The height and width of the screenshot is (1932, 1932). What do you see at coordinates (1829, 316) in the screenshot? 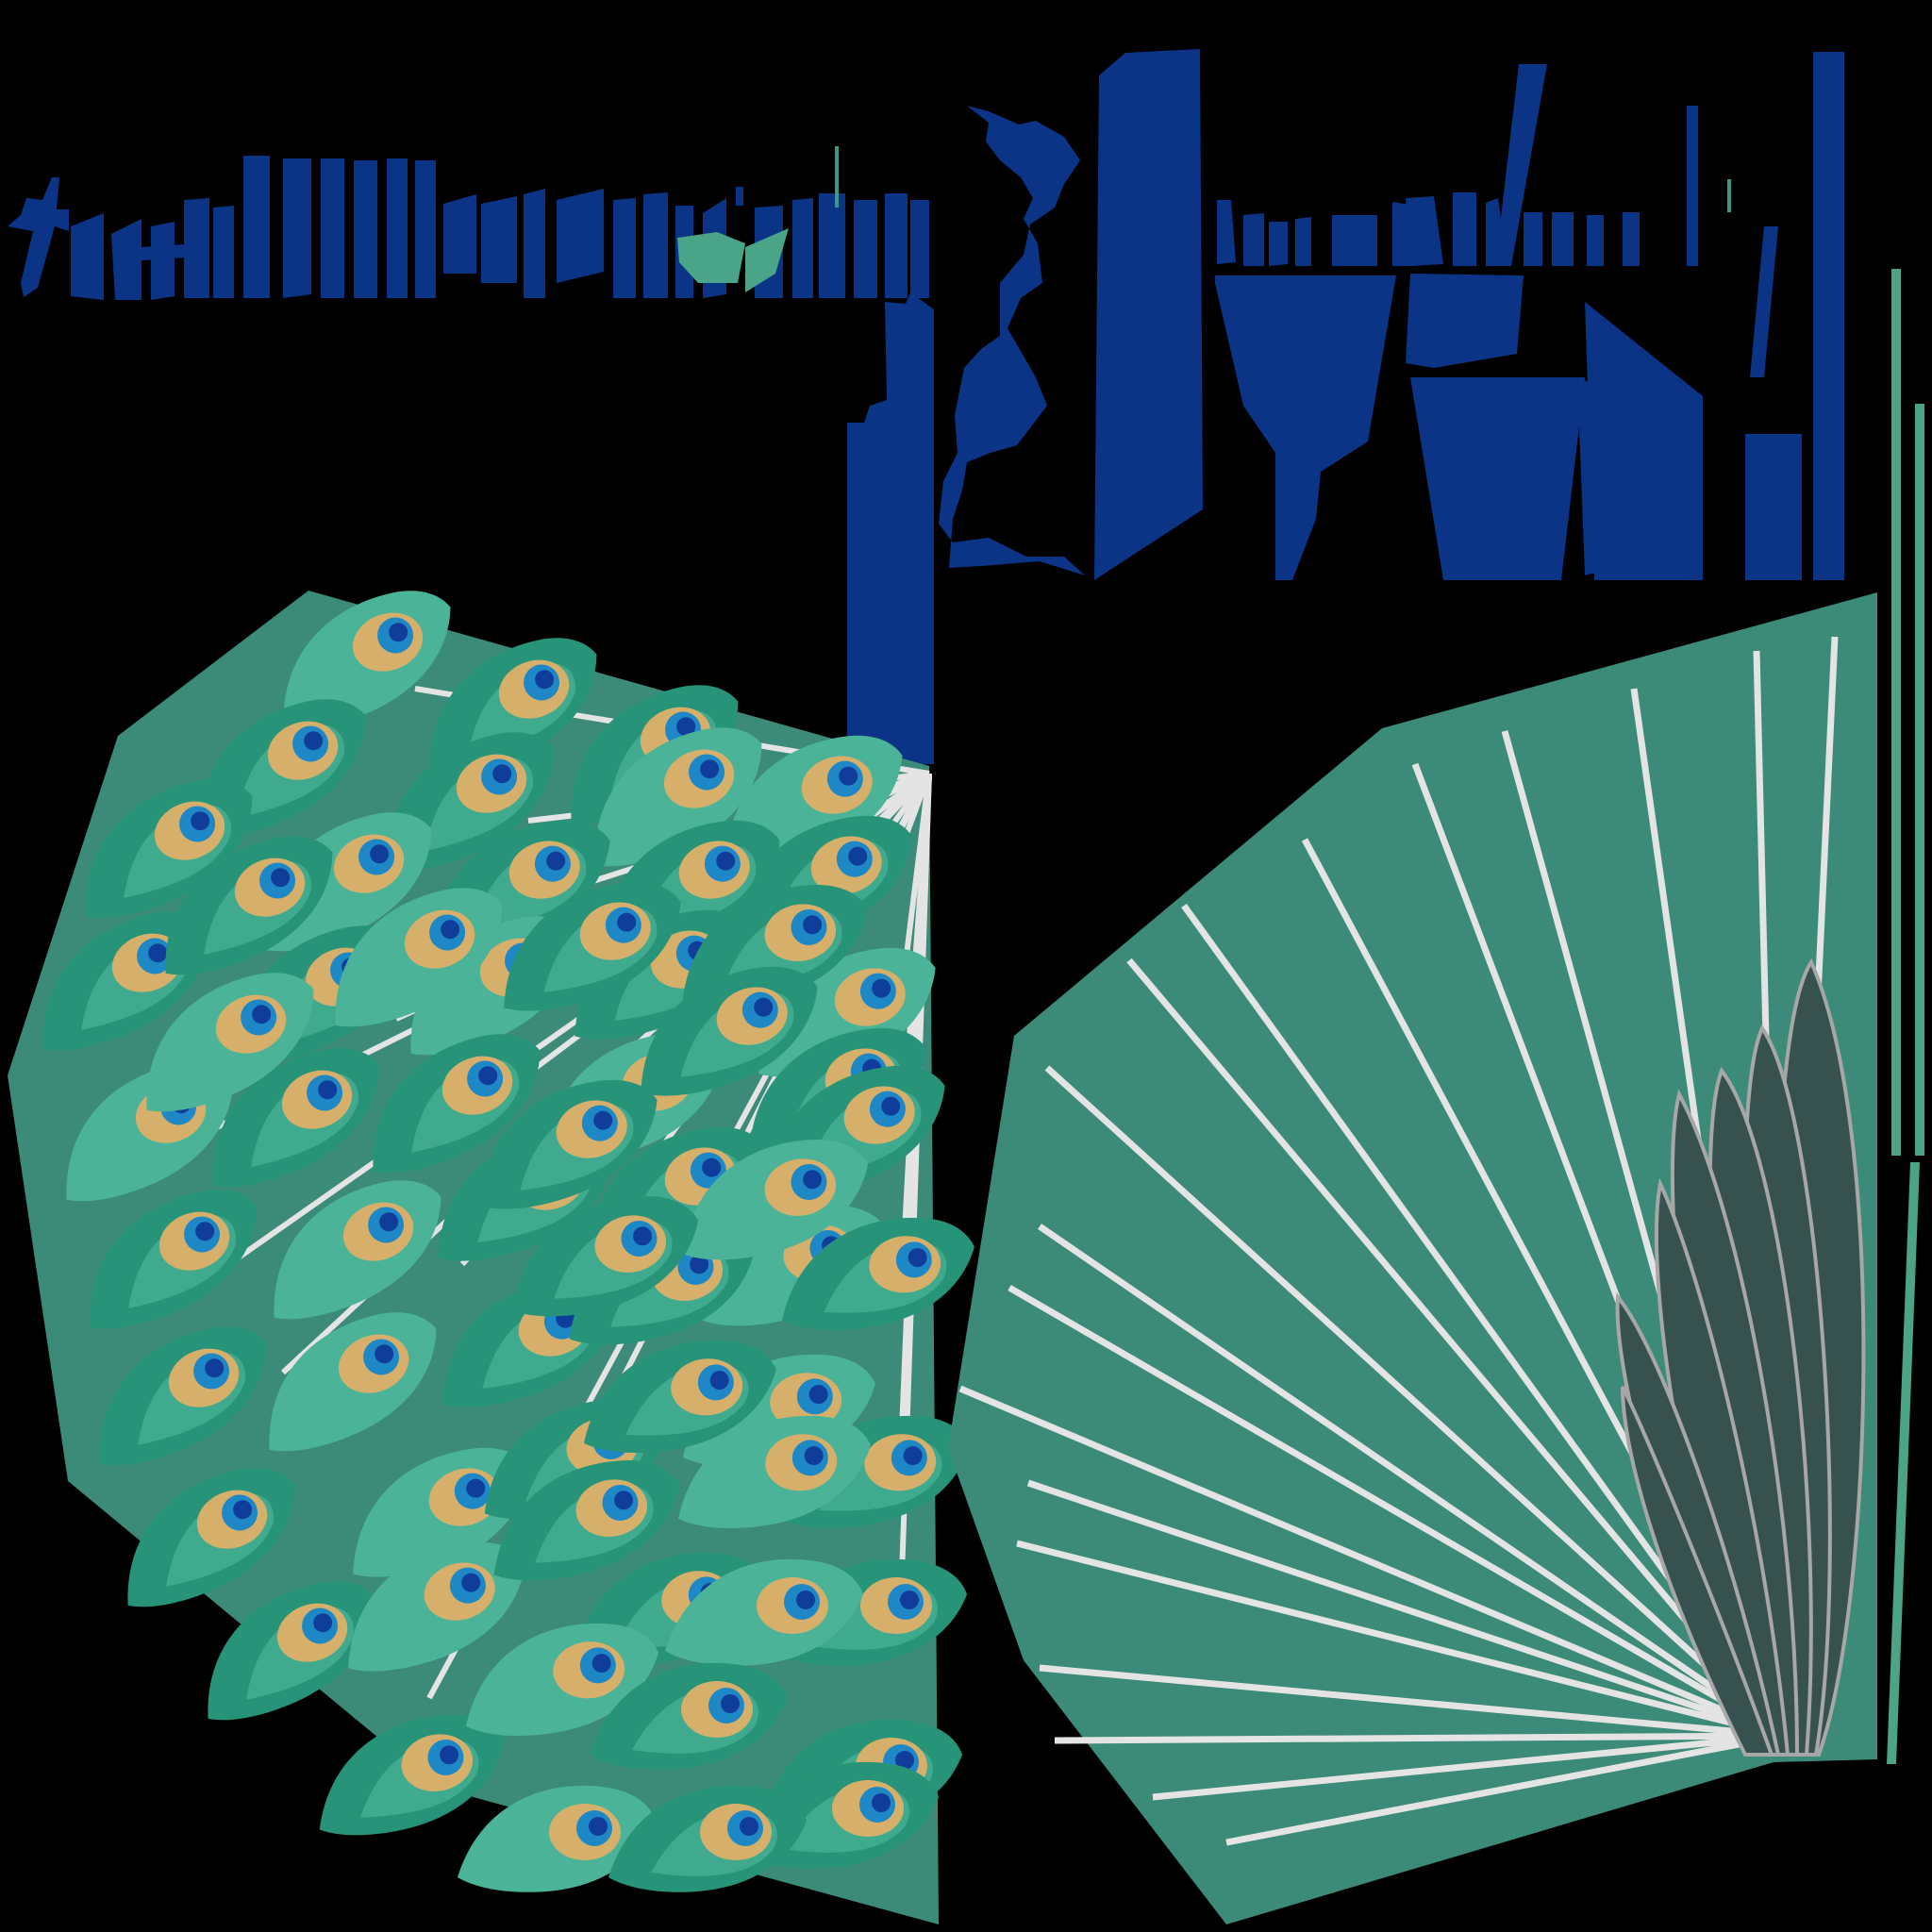
I see `uv-island-tall` at bounding box center [1829, 316].